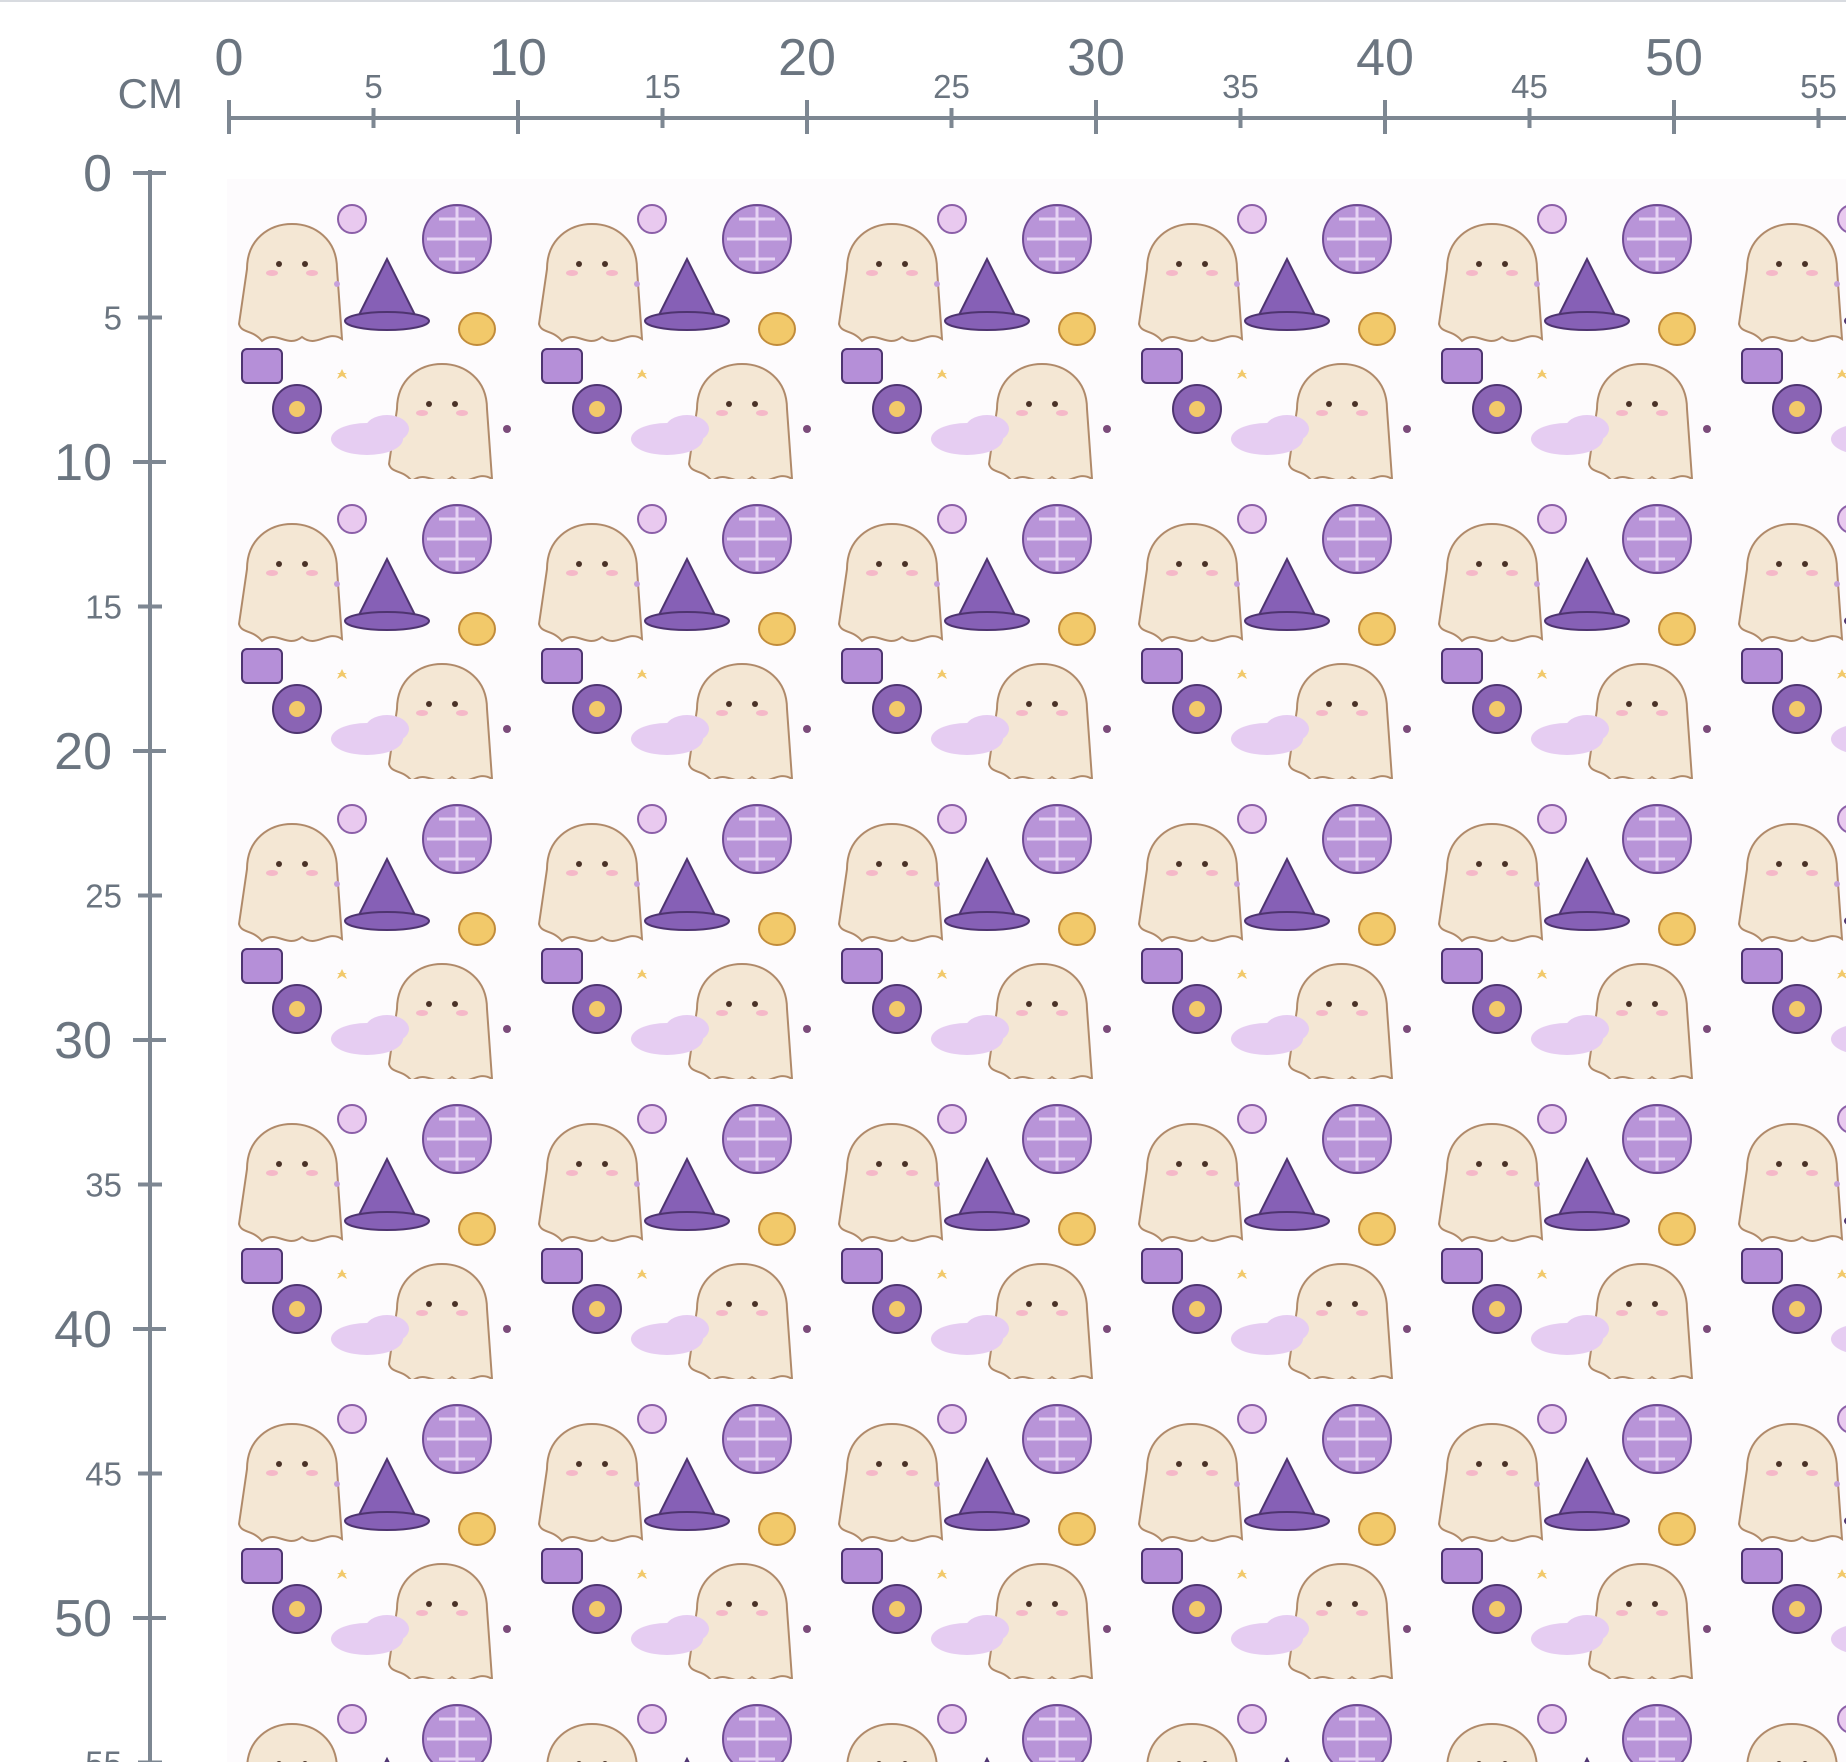 The width and height of the screenshot is (1846, 1762). Describe the element at coordinates (150, 93) in the screenshot. I see `unit-label: CM` at that location.